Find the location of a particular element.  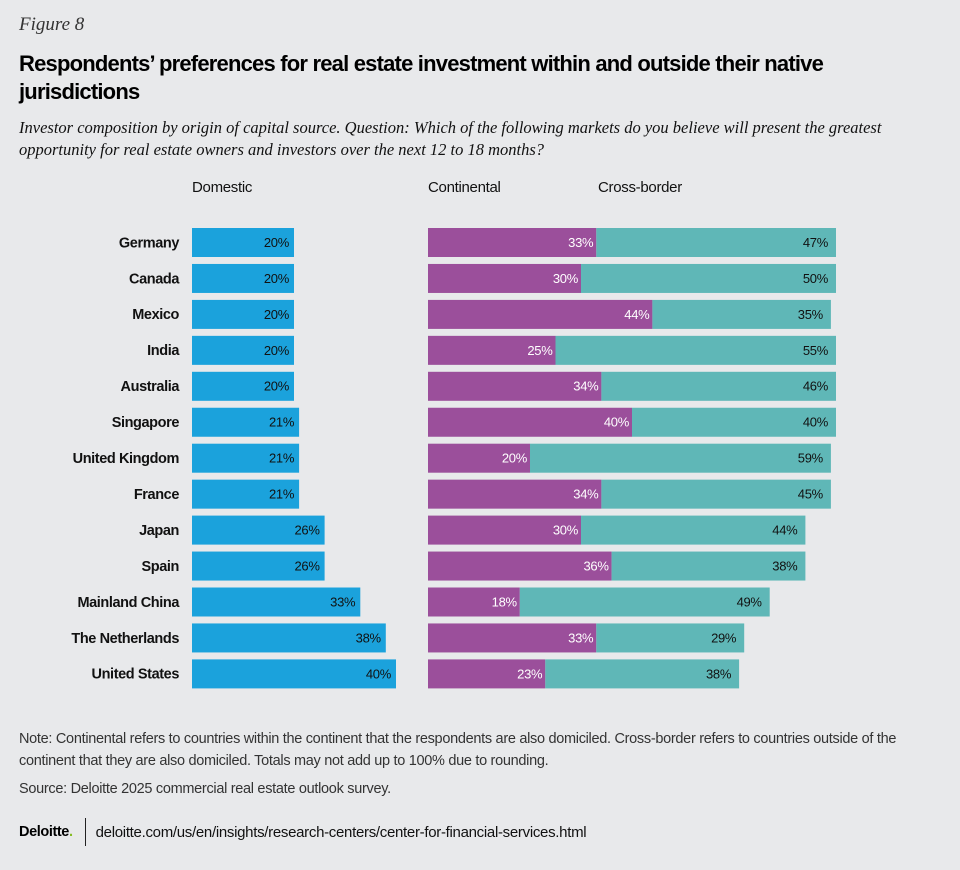

data-label-cross-border: 59% is located at coordinates (811, 458).